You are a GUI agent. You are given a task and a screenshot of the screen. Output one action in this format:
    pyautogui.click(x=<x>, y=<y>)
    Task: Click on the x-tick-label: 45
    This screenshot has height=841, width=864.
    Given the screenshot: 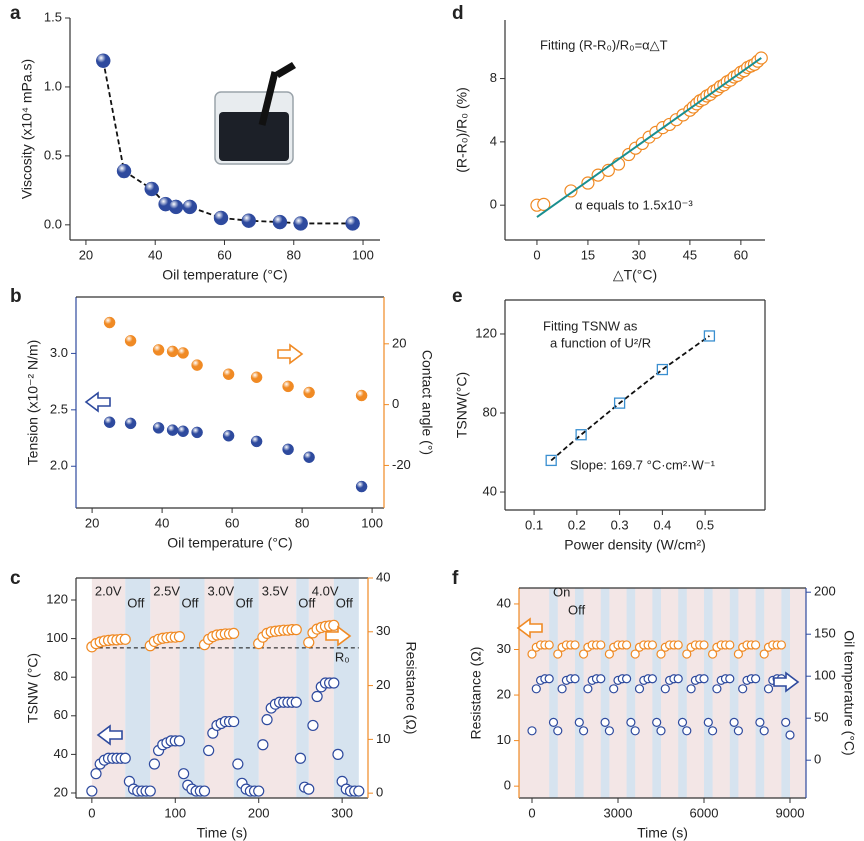 What is the action you would take?
    pyautogui.click(x=690, y=254)
    